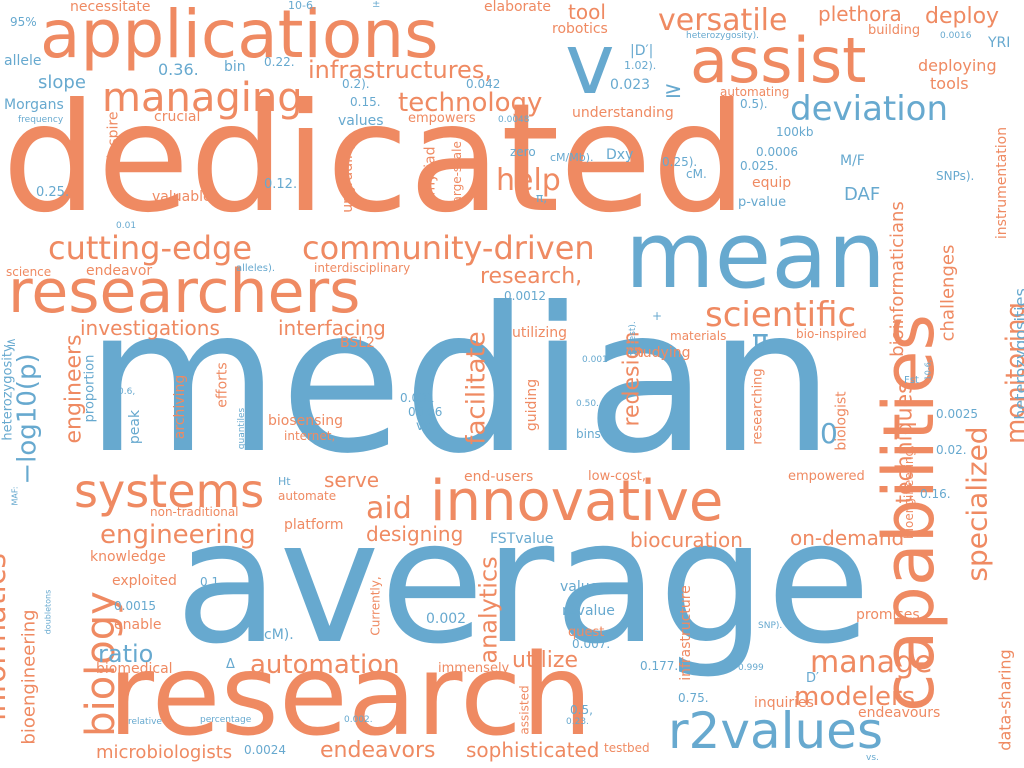 The width and height of the screenshot is (1024, 768). I want to click on word: utilize, so click(545, 660).